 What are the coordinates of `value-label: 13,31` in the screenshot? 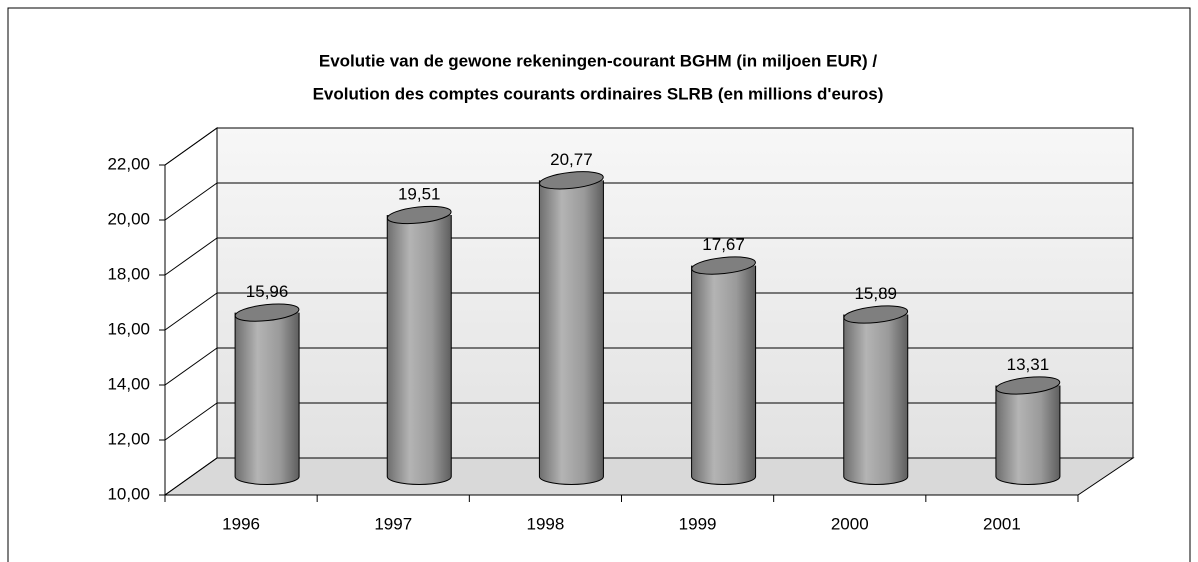 It's located at (1028, 364).